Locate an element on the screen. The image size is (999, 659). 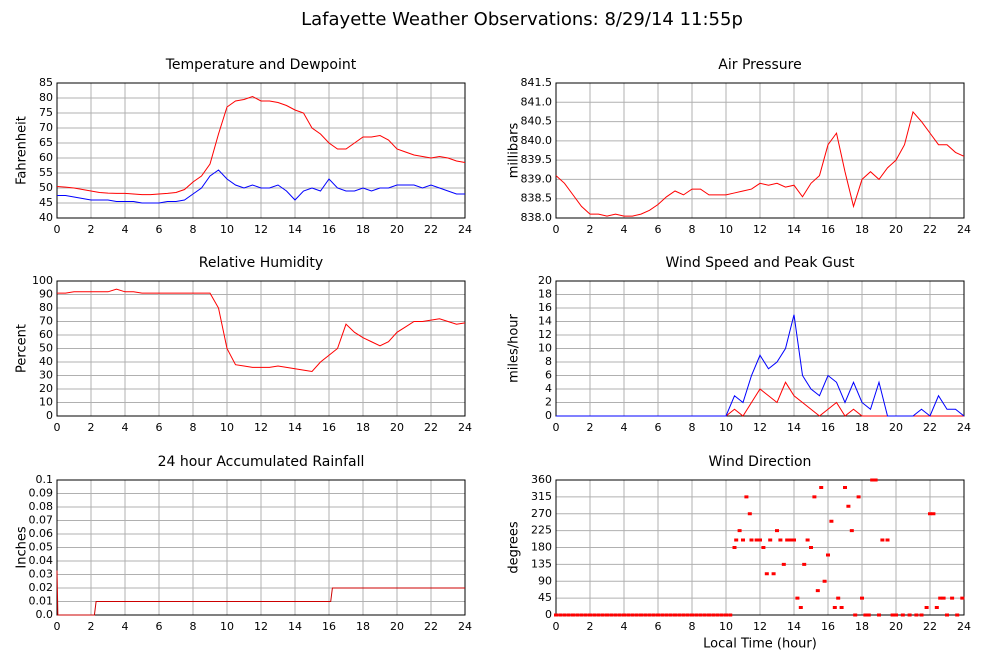
y-axis-label: millibars is located at coordinates (514, 151).